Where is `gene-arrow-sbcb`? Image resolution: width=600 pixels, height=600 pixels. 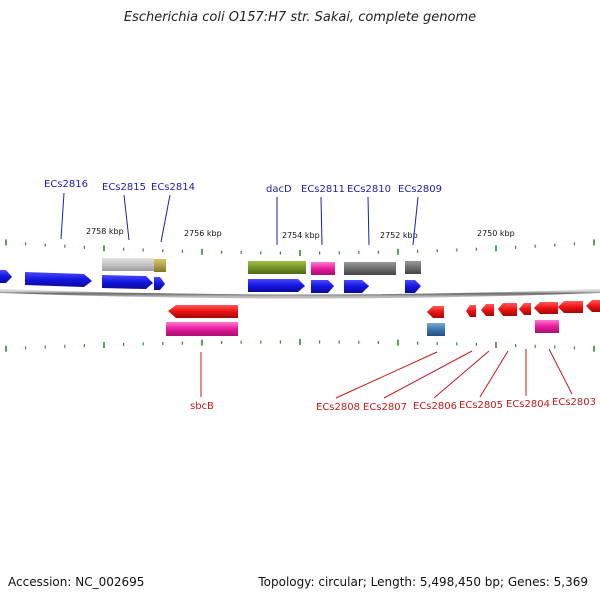 gene-arrow-sbcb is located at coordinates (203, 311).